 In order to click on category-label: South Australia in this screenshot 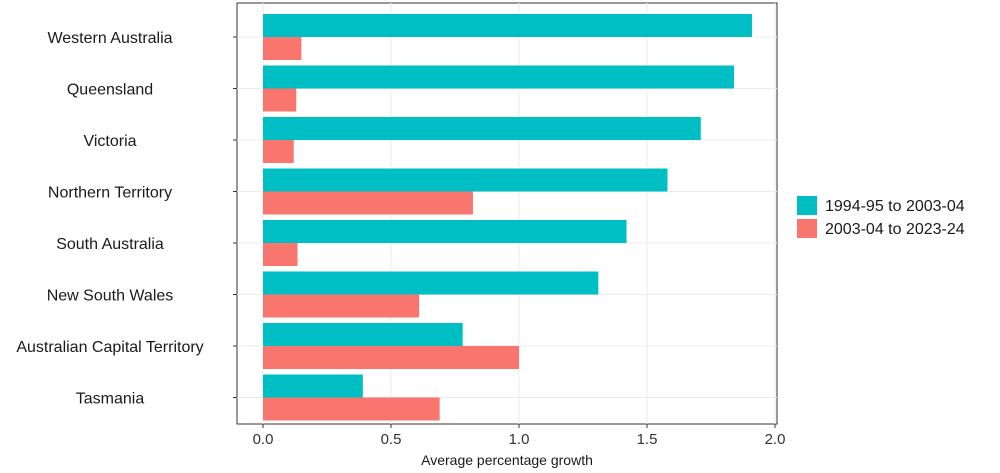, I will do `click(110, 244)`.